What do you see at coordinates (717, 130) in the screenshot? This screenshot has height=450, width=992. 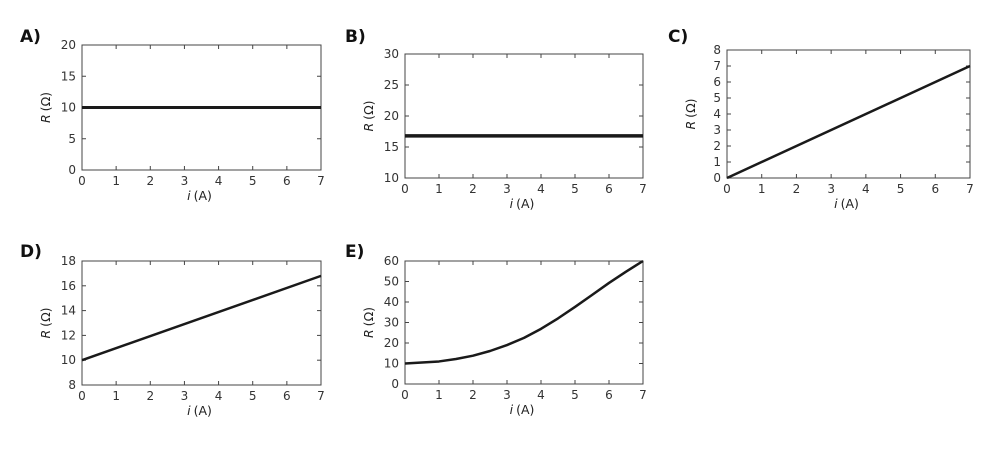 I see `y-tick-label: 3` at bounding box center [717, 130].